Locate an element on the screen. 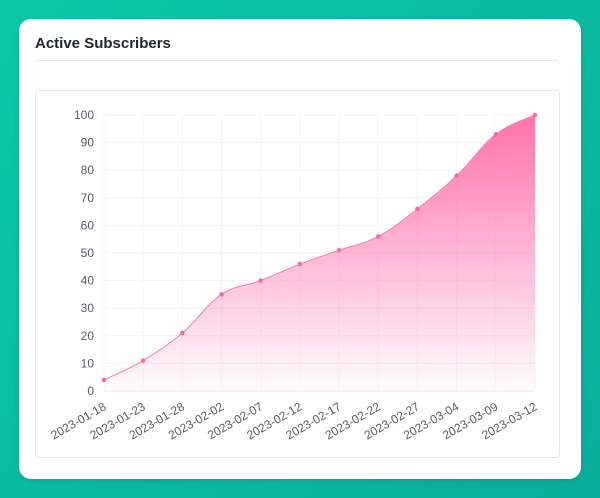  y-tick-label: 80 is located at coordinates (88, 170).